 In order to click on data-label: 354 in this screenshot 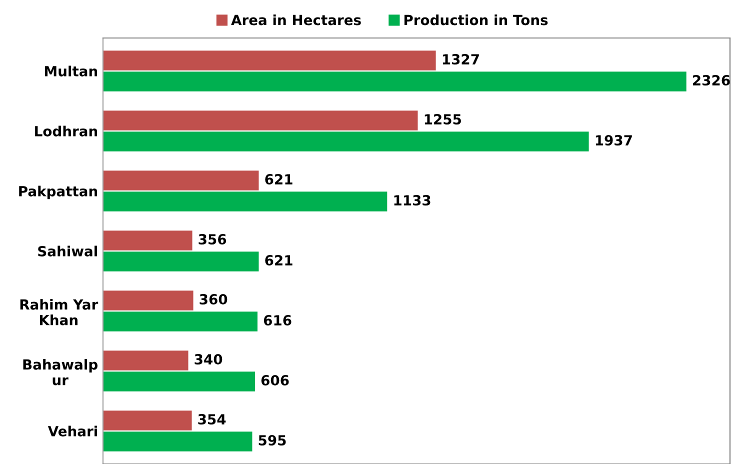, I will do `click(212, 419)`.